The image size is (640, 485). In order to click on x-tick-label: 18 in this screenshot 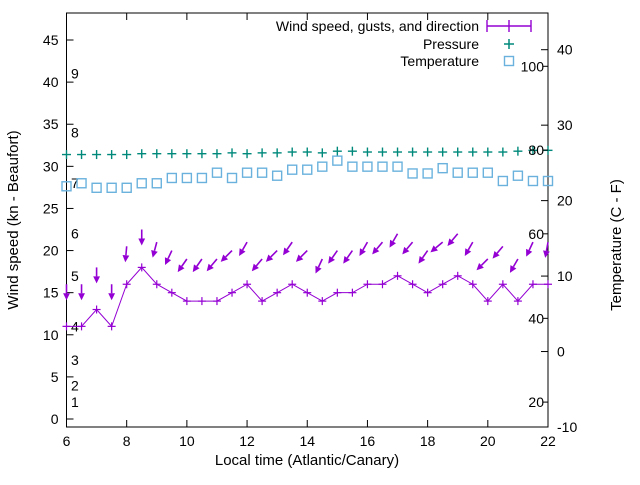, I will do `click(428, 441)`.